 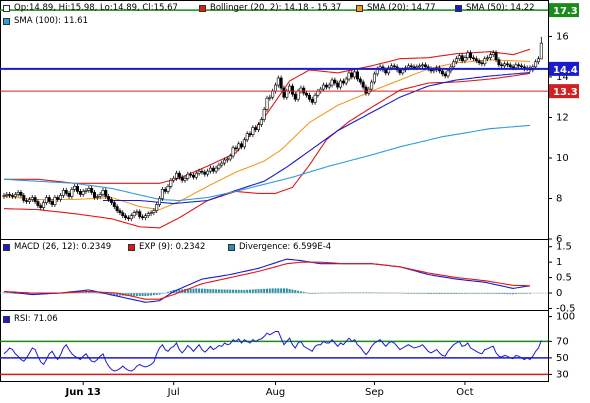 What do you see at coordinates (96, 8) in the screenshot?
I see `ohlc-label: Op:14.89, Hi:15.98, Lo:14.89, Cl:15.67` at bounding box center [96, 8].